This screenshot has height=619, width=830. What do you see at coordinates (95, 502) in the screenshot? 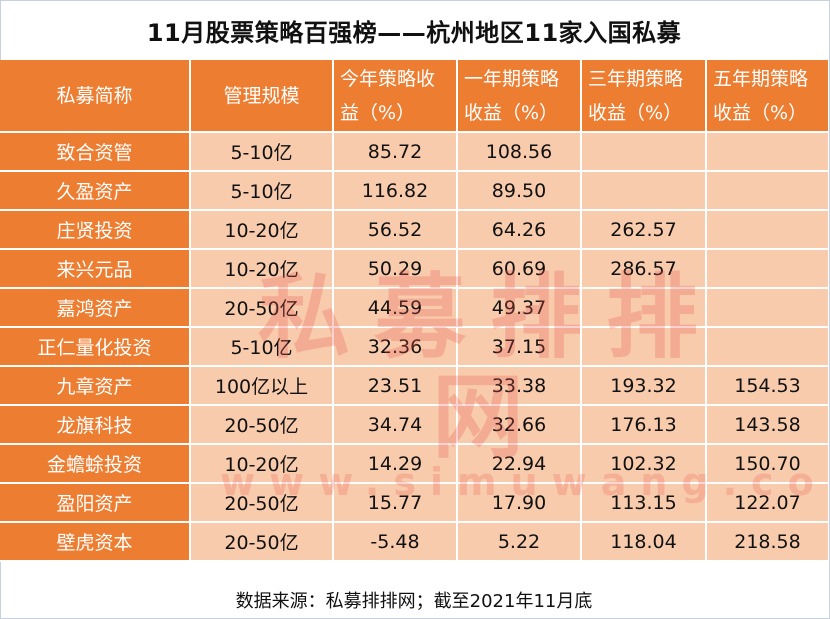
I see `cell-fund-name: 盈阳资产` at bounding box center [95, 502].